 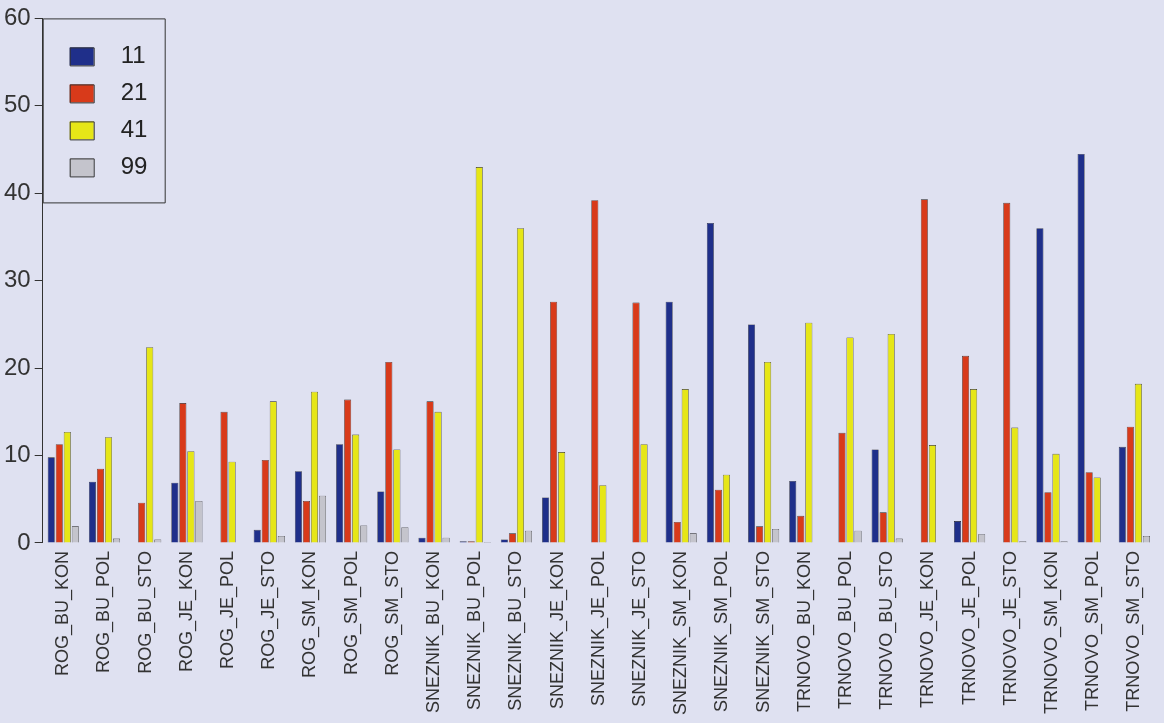 I want to click on x-tick-label: ROG_BU_STO, so click(x=145, y=612).